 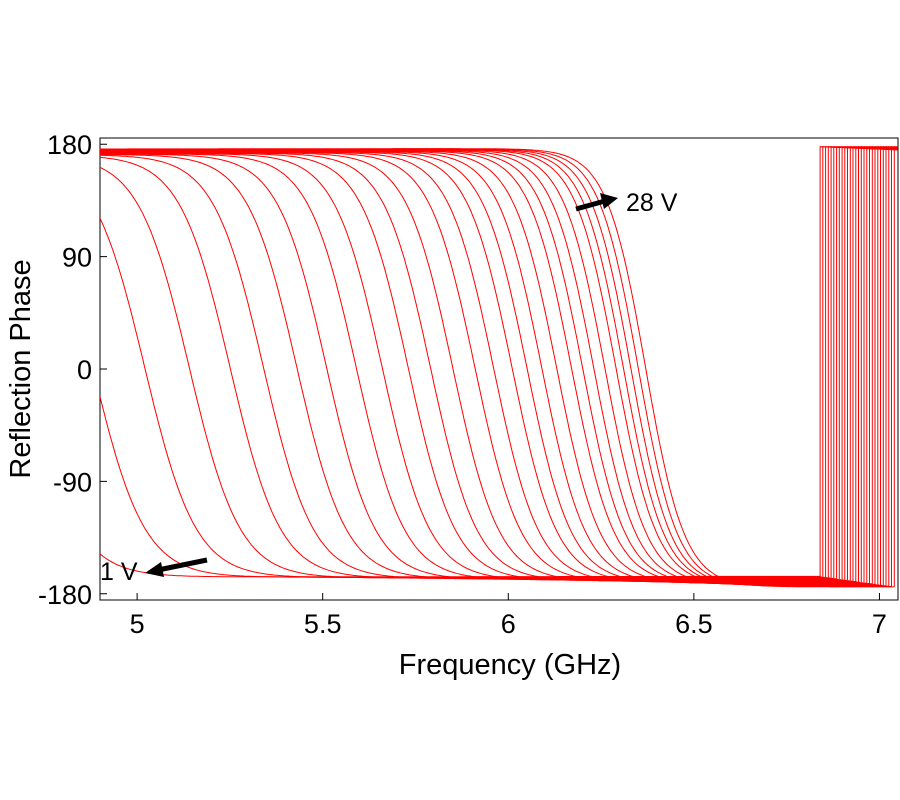 I want to click on x-tick-label: 7, so click(x=879, y=624).